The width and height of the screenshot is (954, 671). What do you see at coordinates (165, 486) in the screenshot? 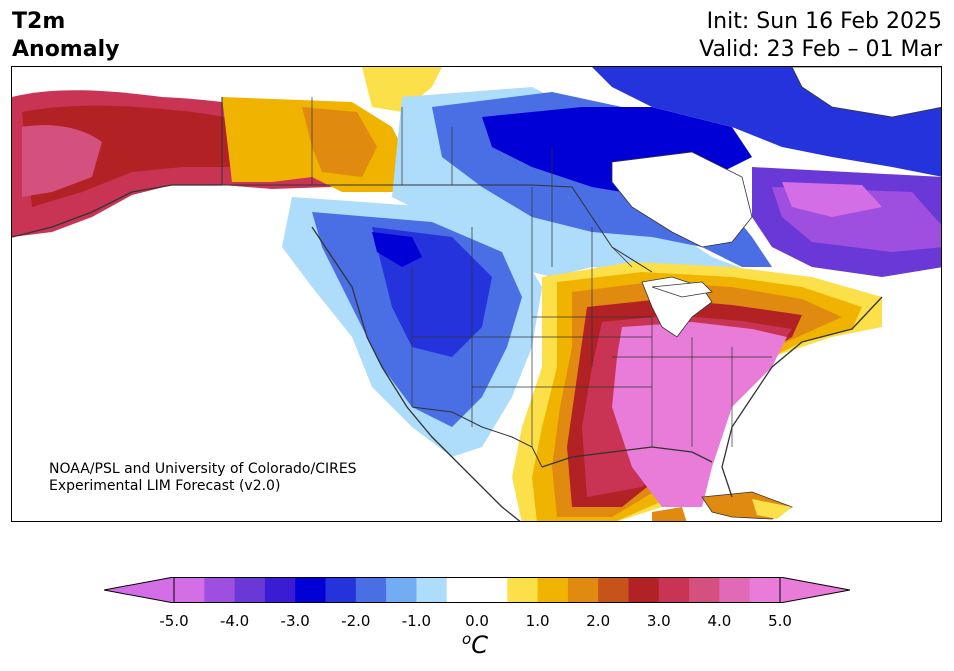
I see `credit-line2: Experimental LIM Forecast (v2.0)` at bounding box center [165, 486].